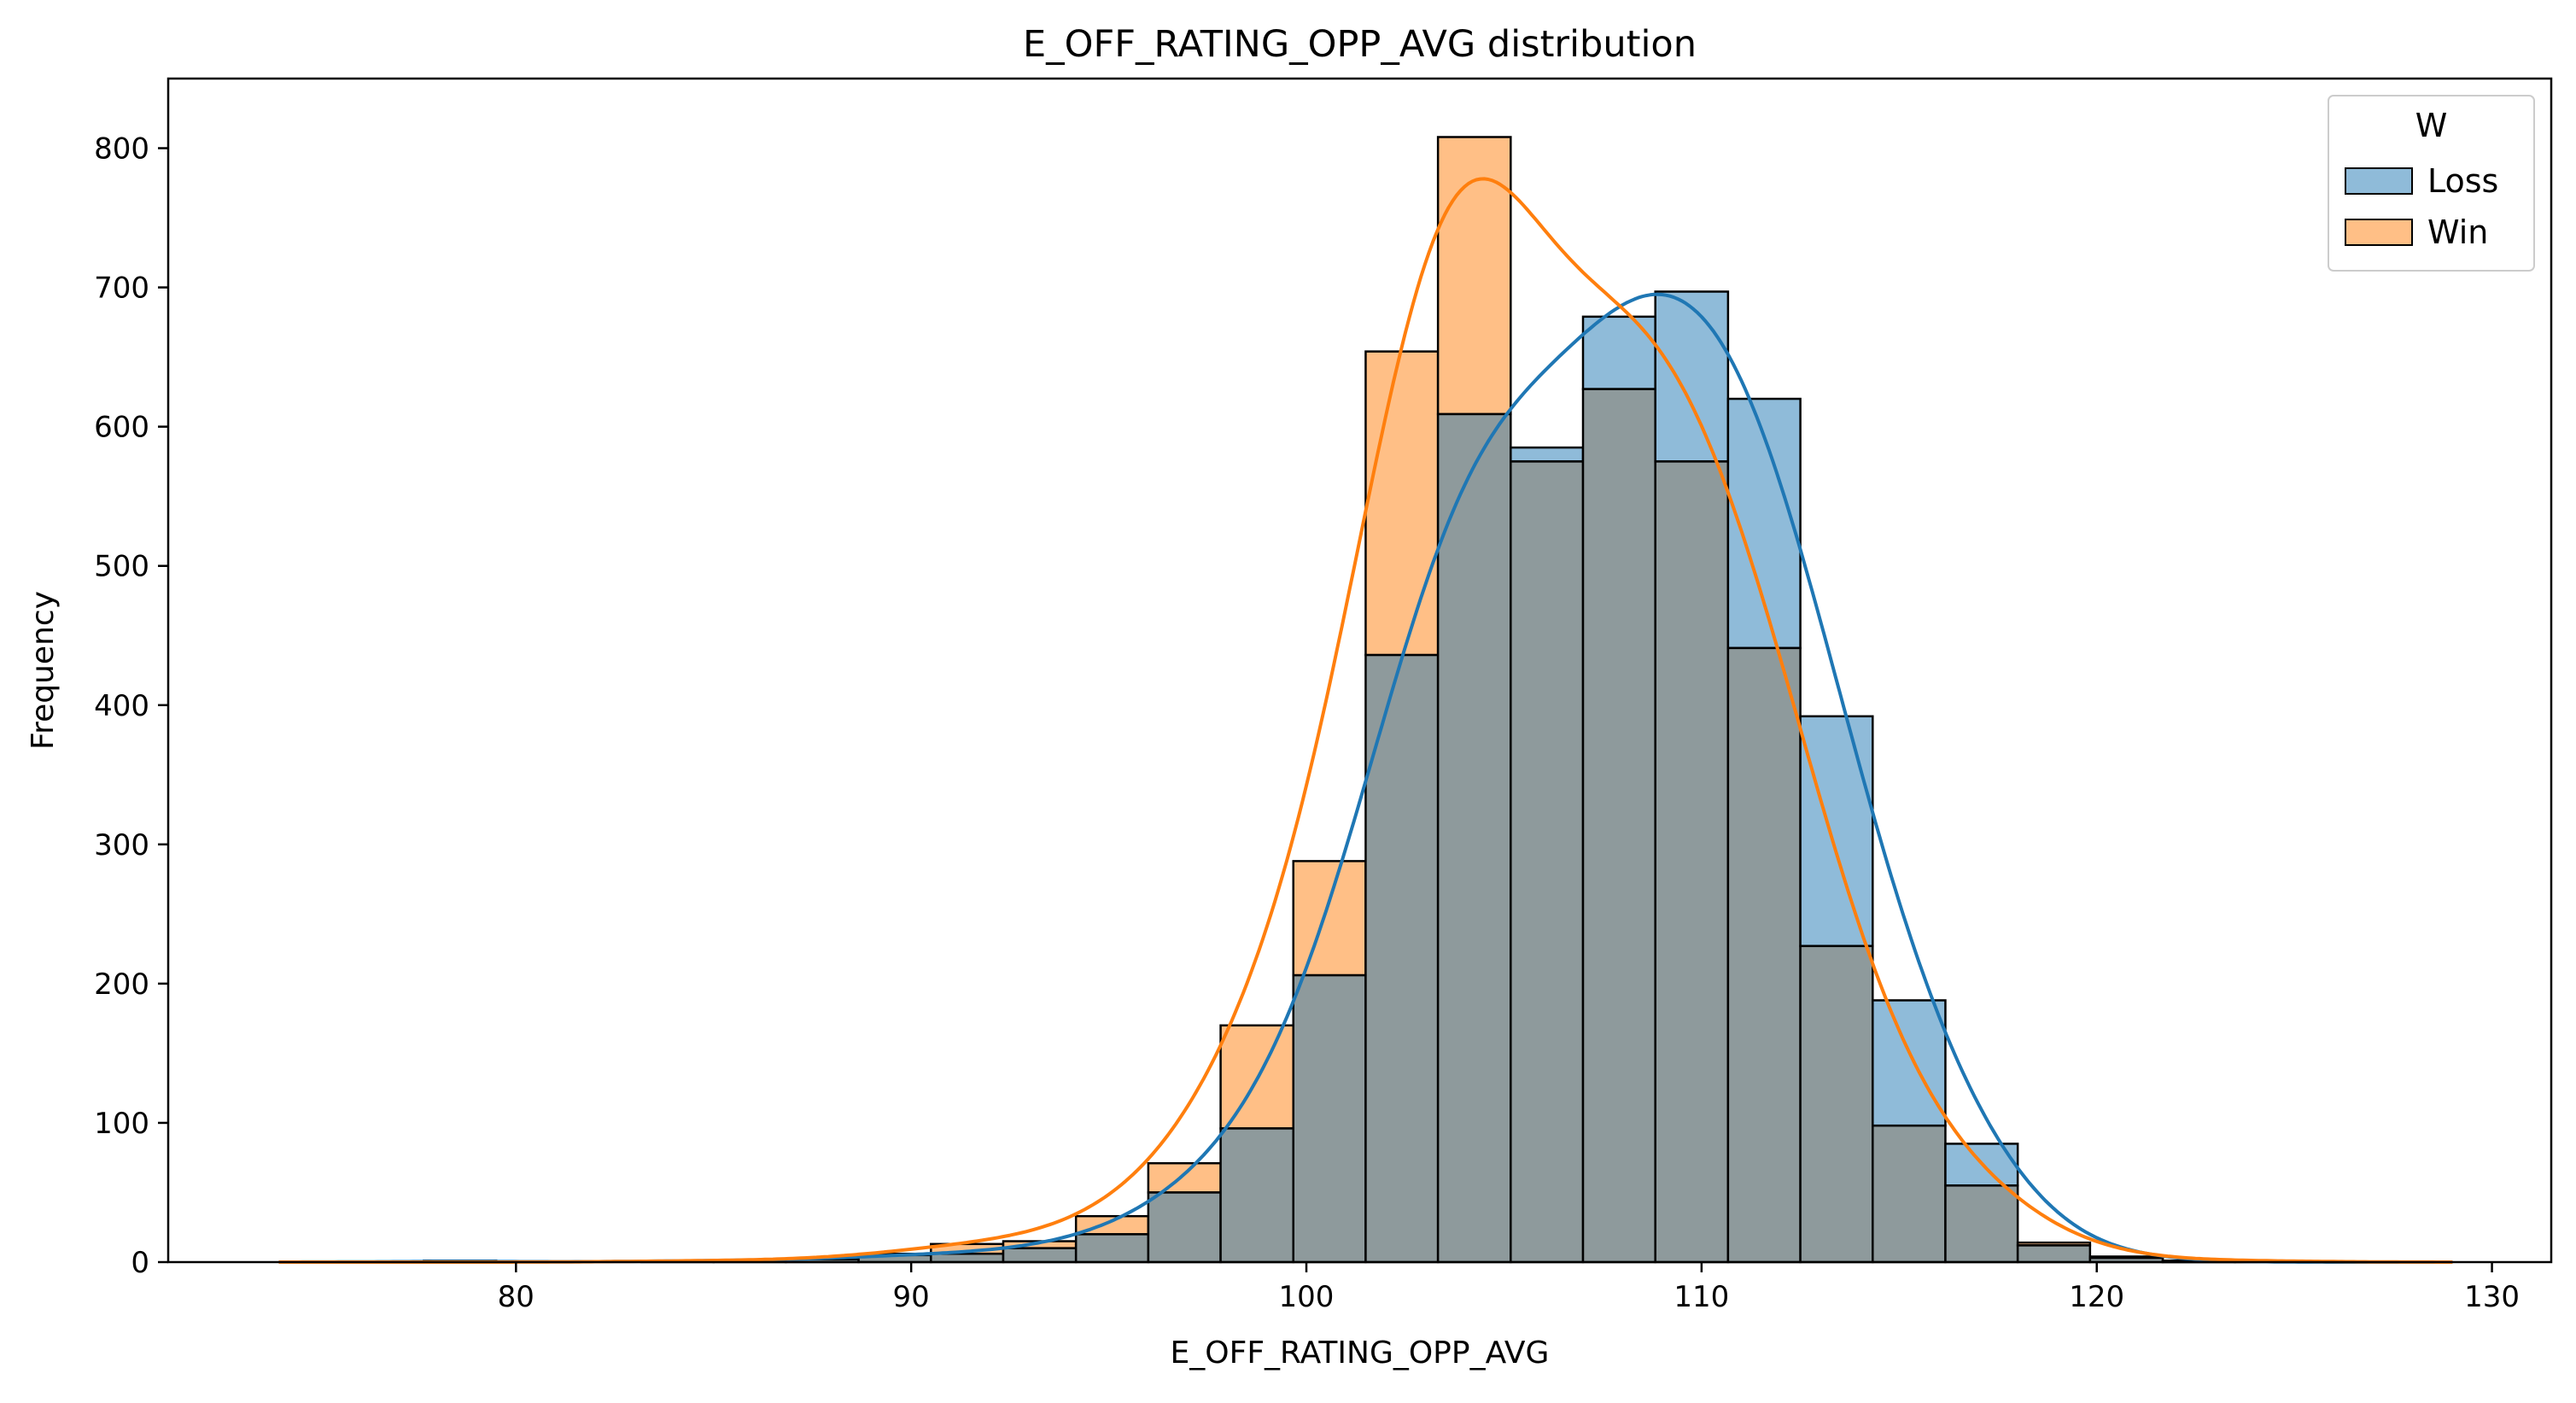 The image size is (2576, 1403). What do you see at coordinates (911, 1297) in the screenshot?
I see `x-tick-label-90: 90` at bounding box center [911, 1297].